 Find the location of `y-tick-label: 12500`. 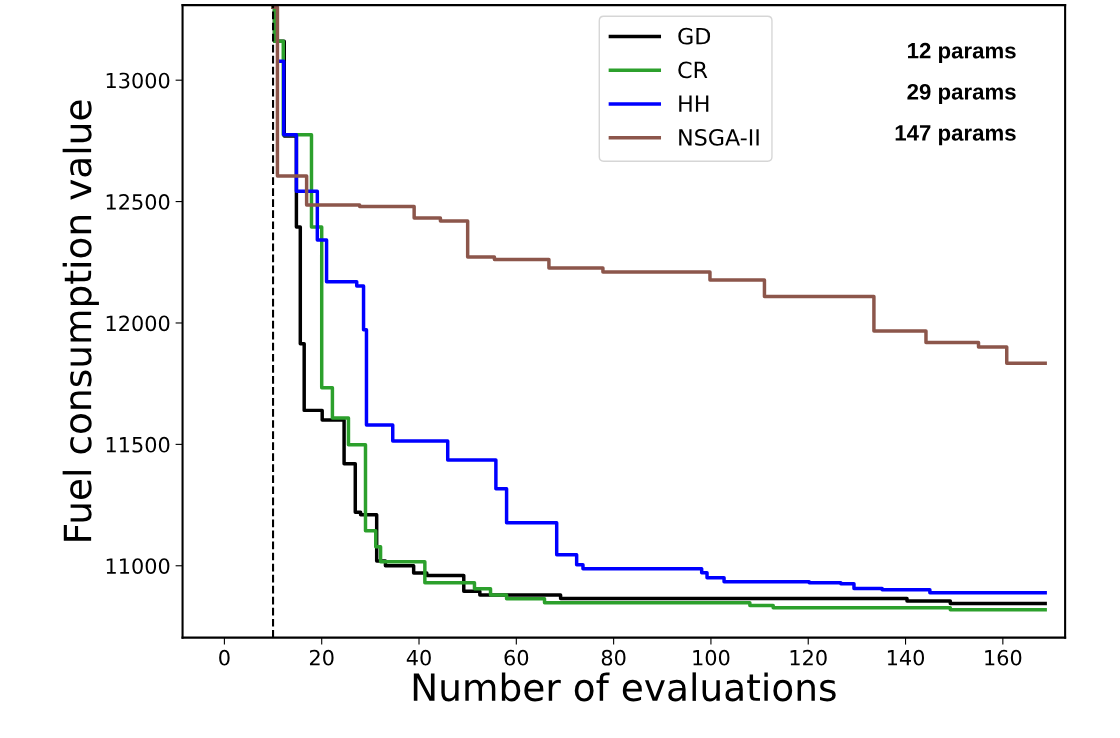

y-tick-label: 12500 is located at coordinates (138, 202).